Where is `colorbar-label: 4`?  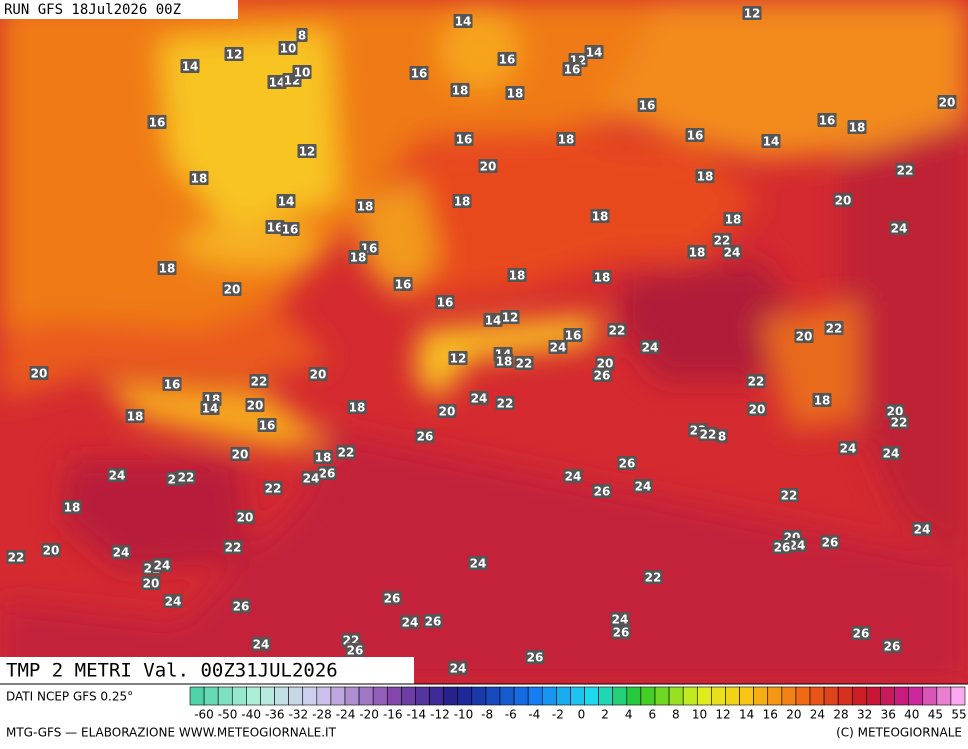
colorbar-label: 4 is located at coordinates (629, 715).